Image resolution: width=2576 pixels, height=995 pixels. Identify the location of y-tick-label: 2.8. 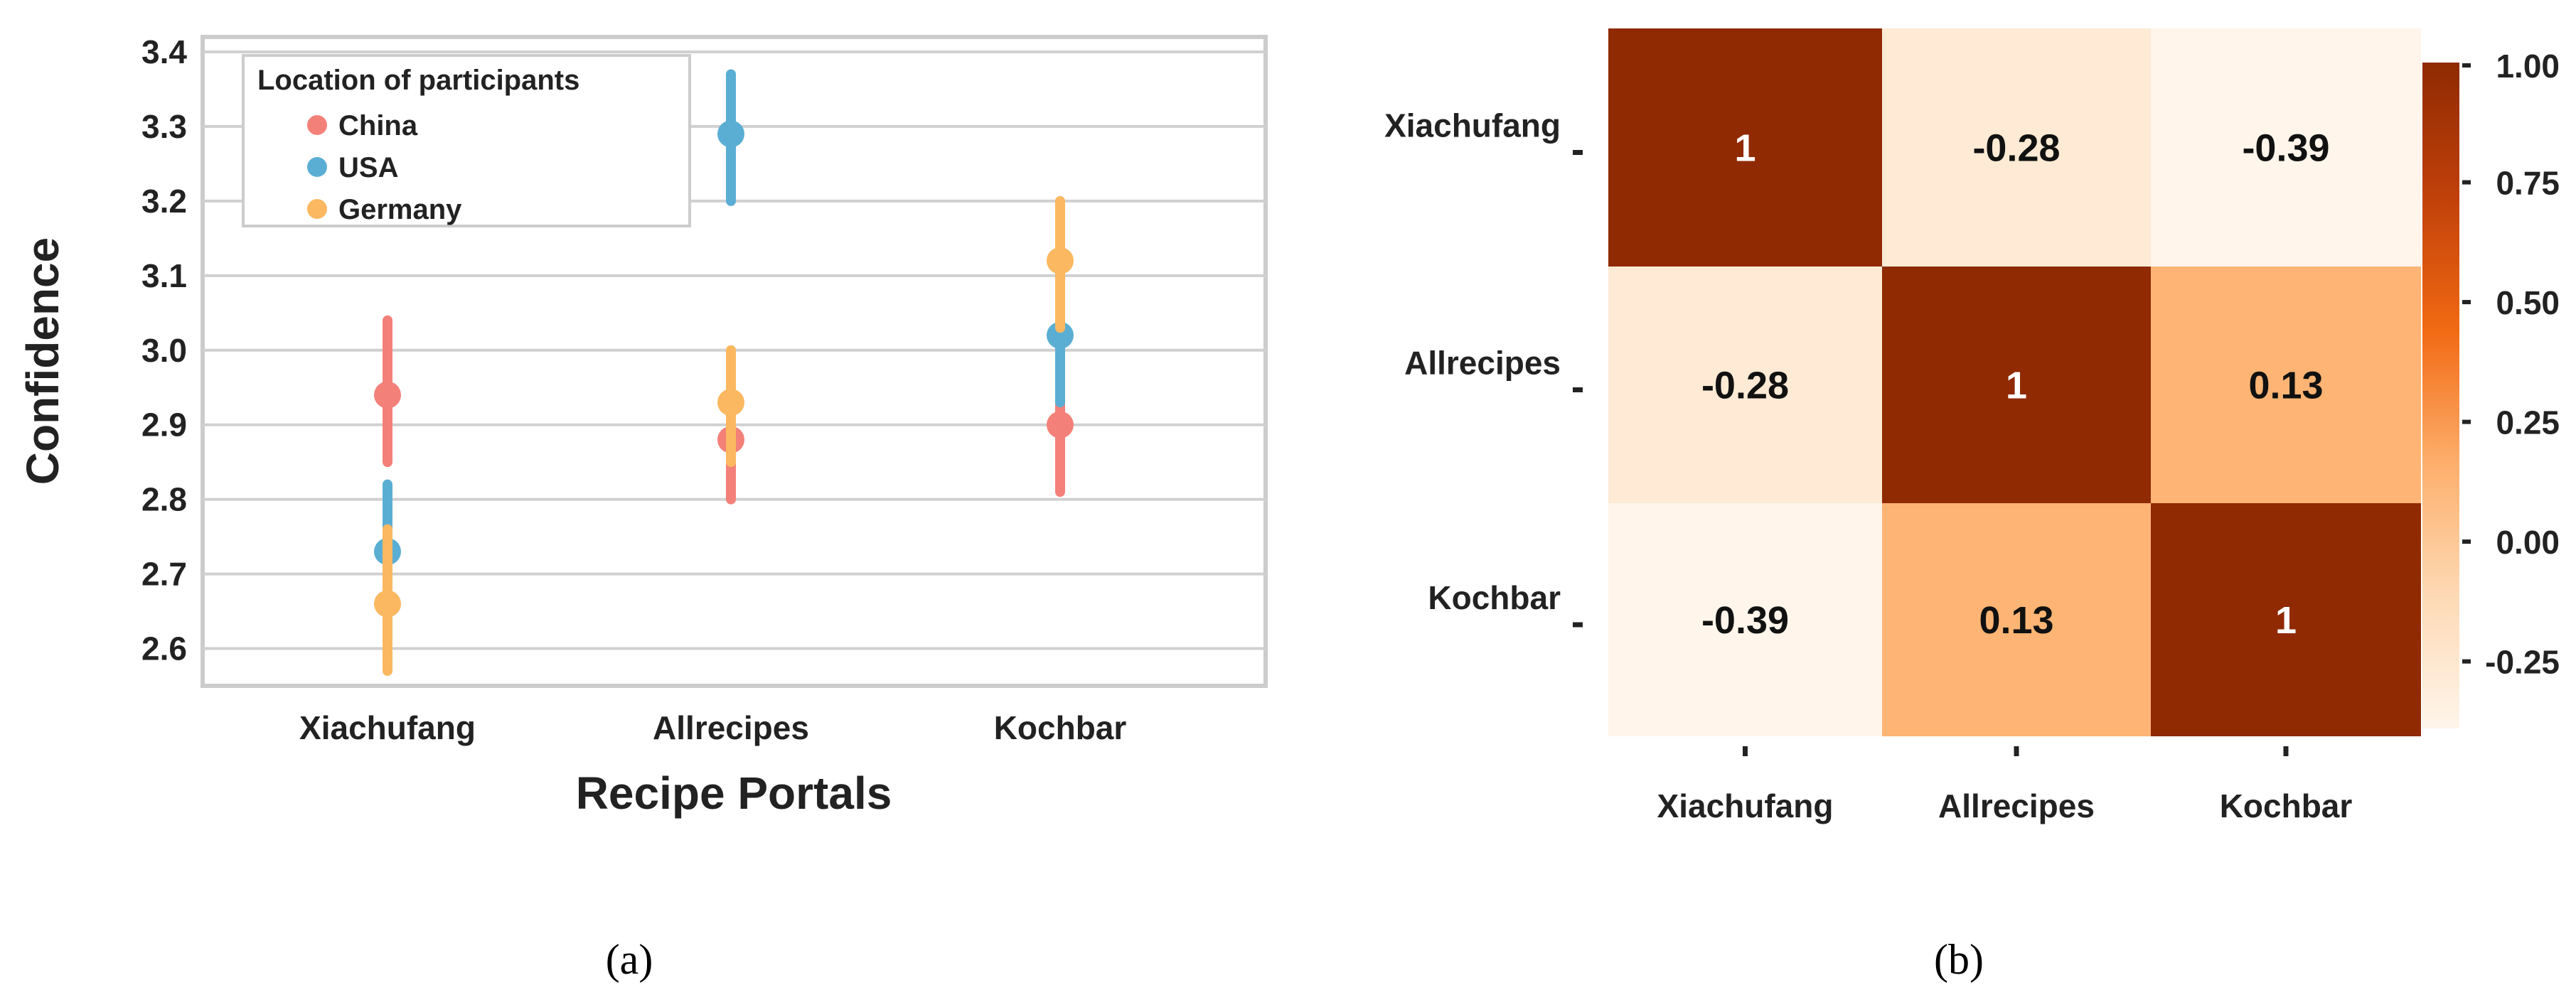
(164, 499).